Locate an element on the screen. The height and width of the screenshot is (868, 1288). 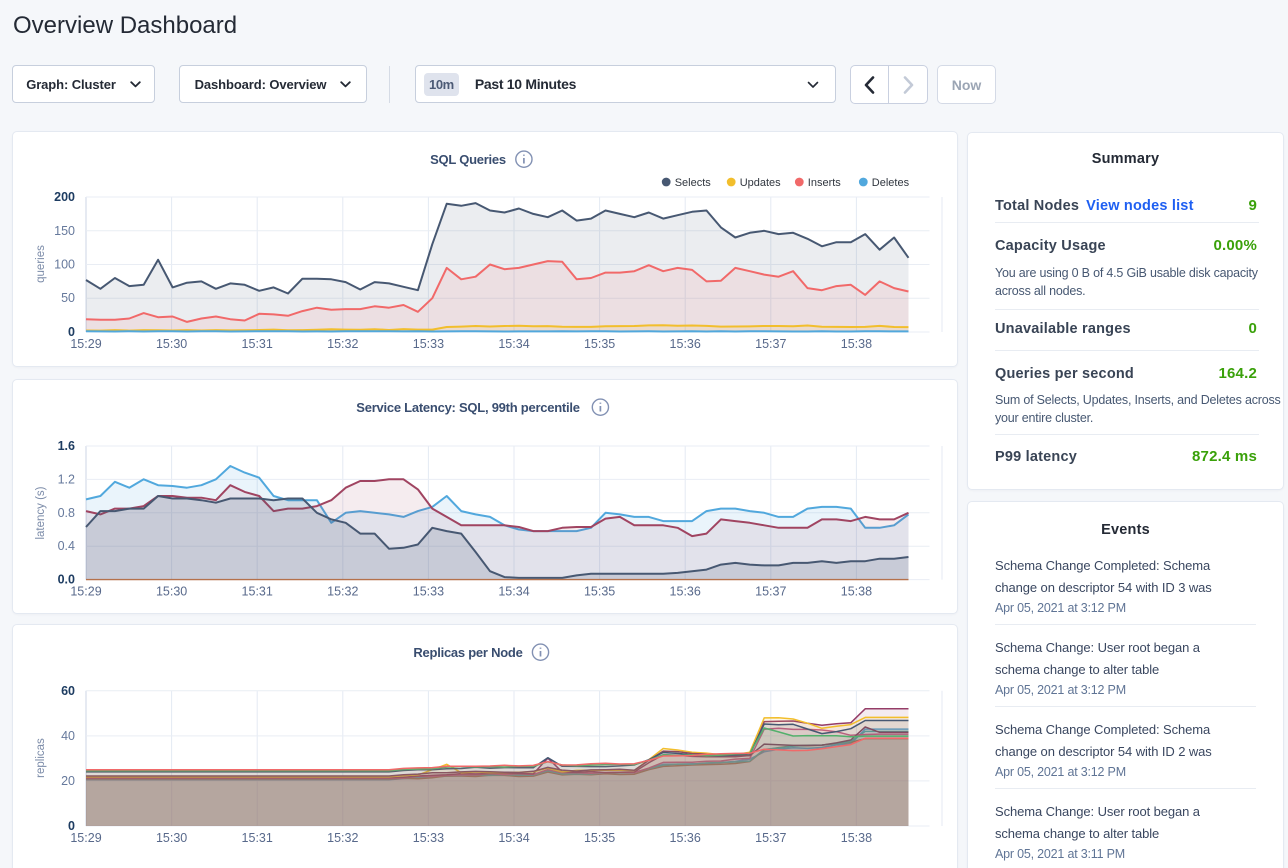
svg-text: Replicas per Node is located at coordinates (467, 652).